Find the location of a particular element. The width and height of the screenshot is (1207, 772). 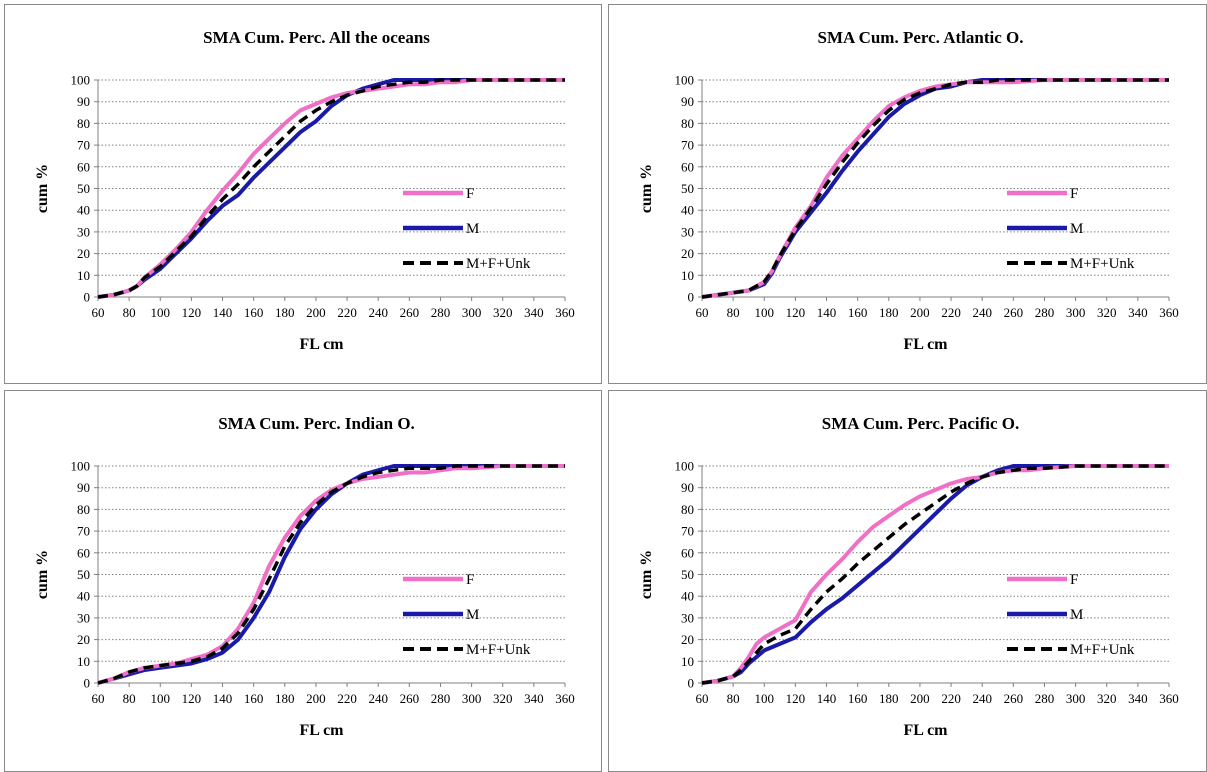

chart-title: SMA Cum. Perc. All the oceans is located at coordinates (316, 37).